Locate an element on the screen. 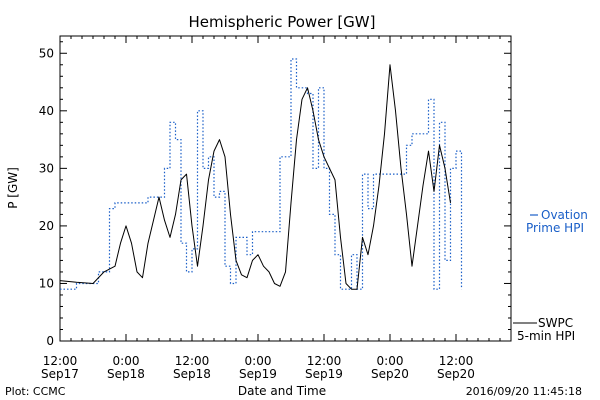 This screenshot has height=400, width=600. chart-title: Hemispheric Power [GW] is located at coordinates (282, 22).